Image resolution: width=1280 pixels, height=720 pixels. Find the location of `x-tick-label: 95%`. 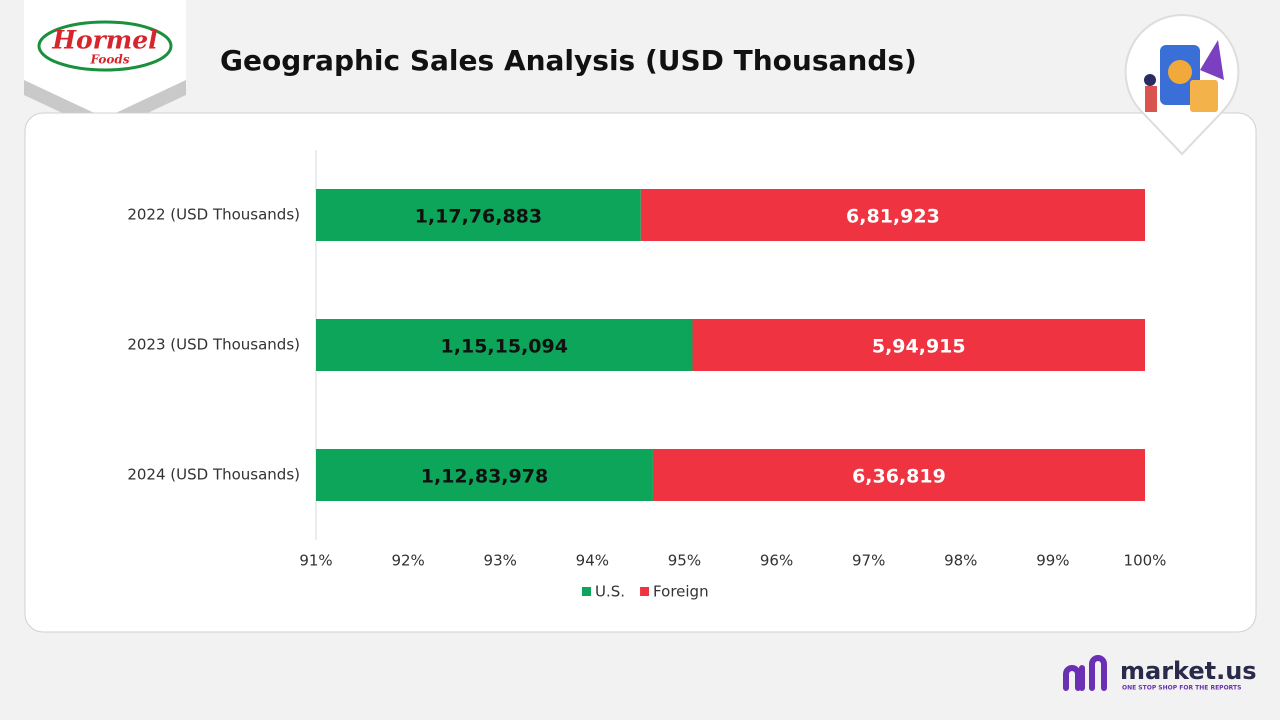

x-tick-label: 95% is located at coordinates (684, 561).